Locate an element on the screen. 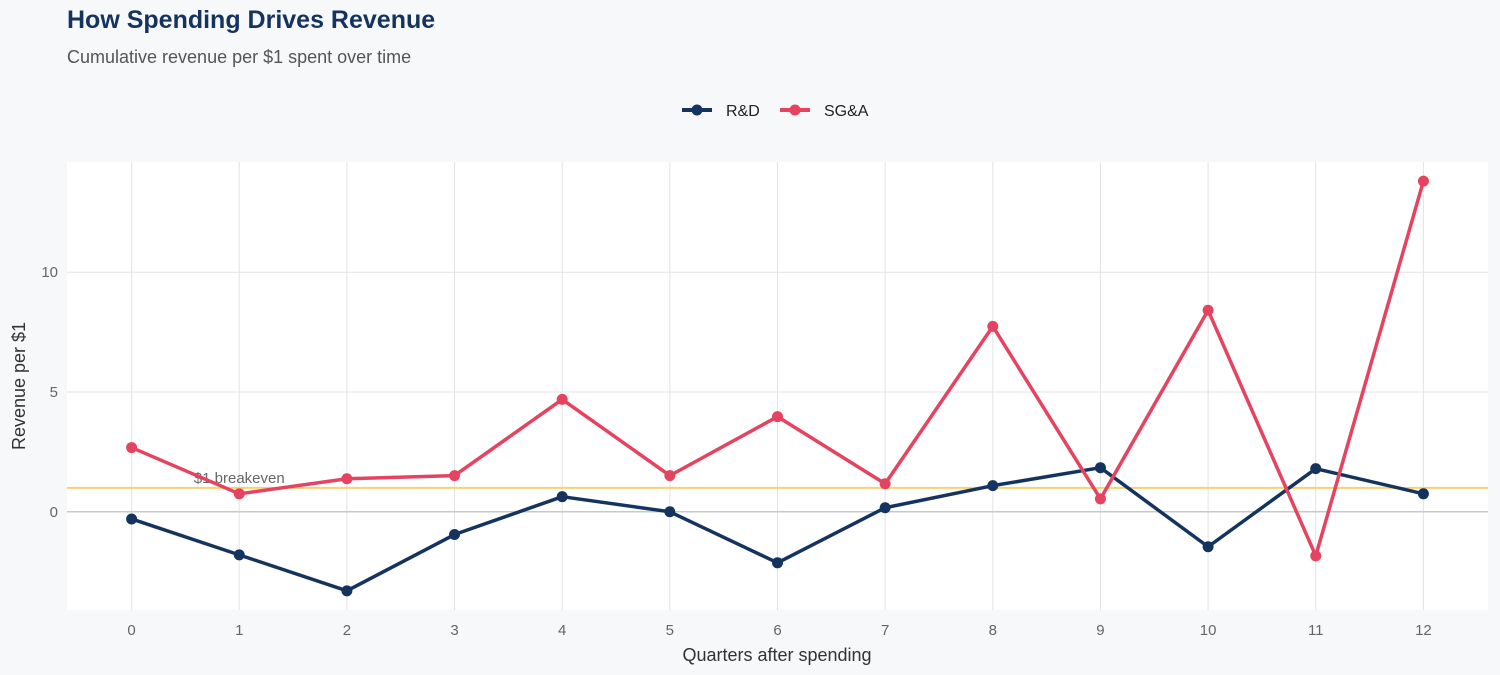  y-axis-label: Revenue per $1 is located at coordinates (19, 386).